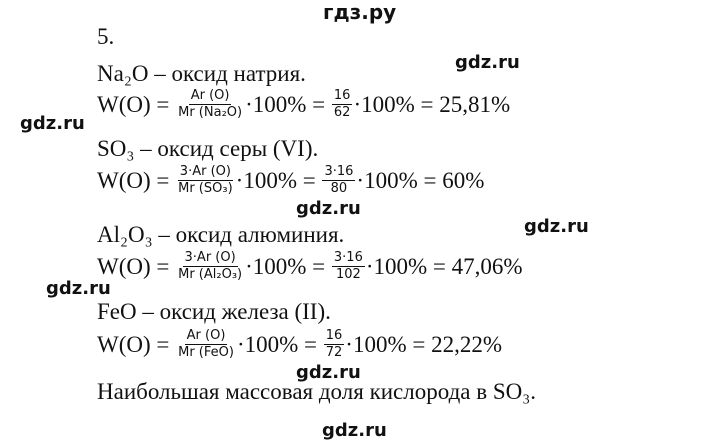 Image resolution: width=720 pixels, height=445 pixels. I want to click on denominator: Mr (Al₂O₃), so click(210, 274).